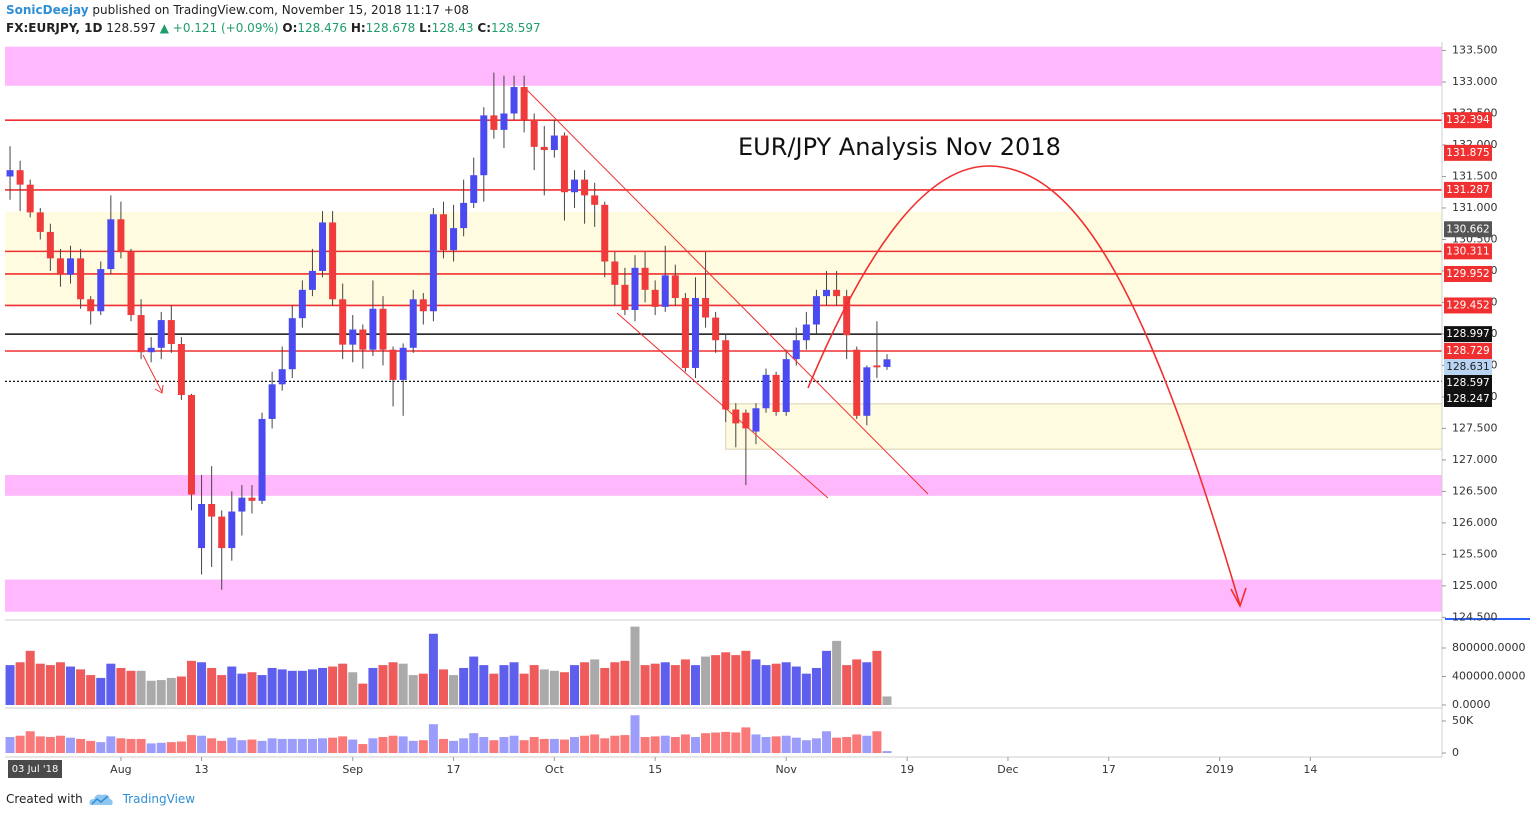 The image size is (1532, 818). What do you see at coordinates (1455, 752) in the screenshot?
I see `volume-tick-label: 0` at bounding box center [1455, 752].